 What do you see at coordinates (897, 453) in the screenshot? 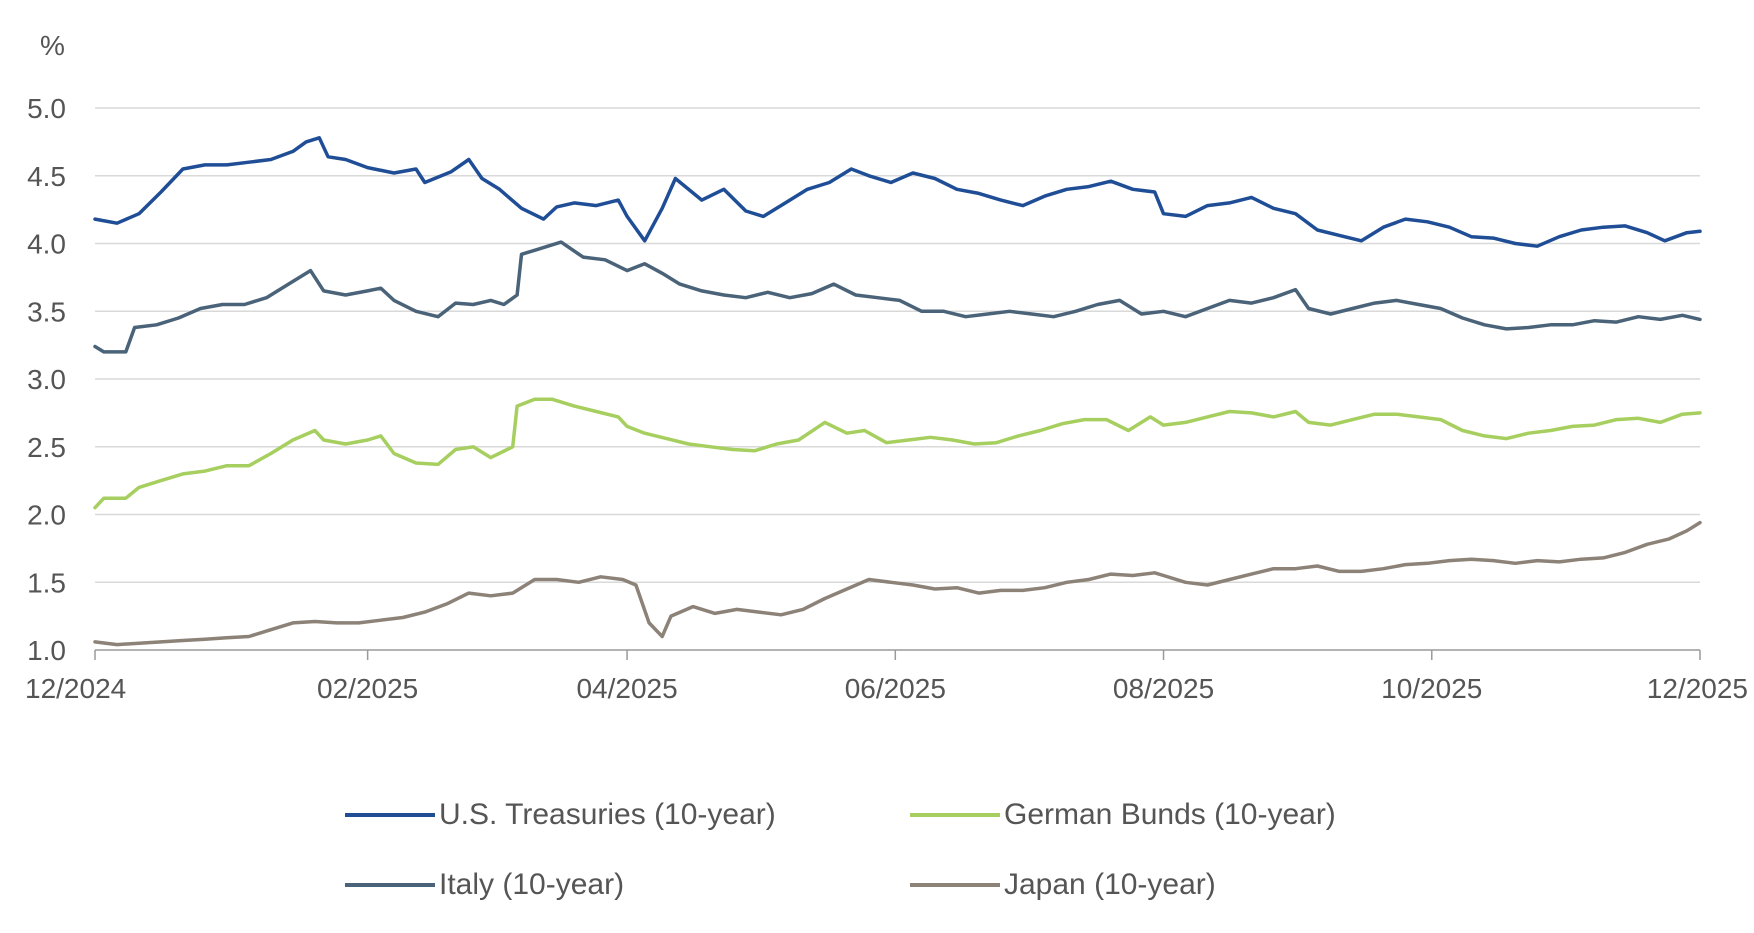
I see `series-line-german-bunds-10-year` at bounding box center [897, 453].